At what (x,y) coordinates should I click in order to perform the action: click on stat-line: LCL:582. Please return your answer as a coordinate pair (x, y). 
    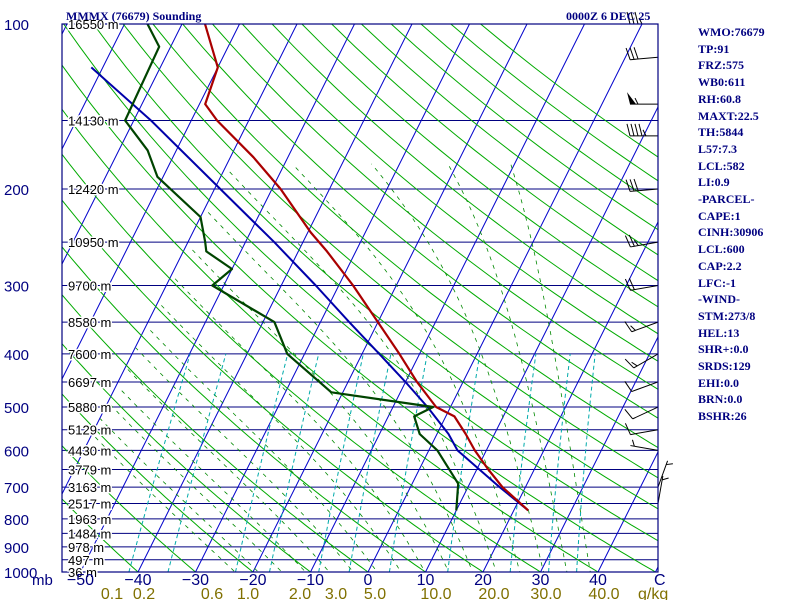
    Looking at the image, I should click on (721, 165).